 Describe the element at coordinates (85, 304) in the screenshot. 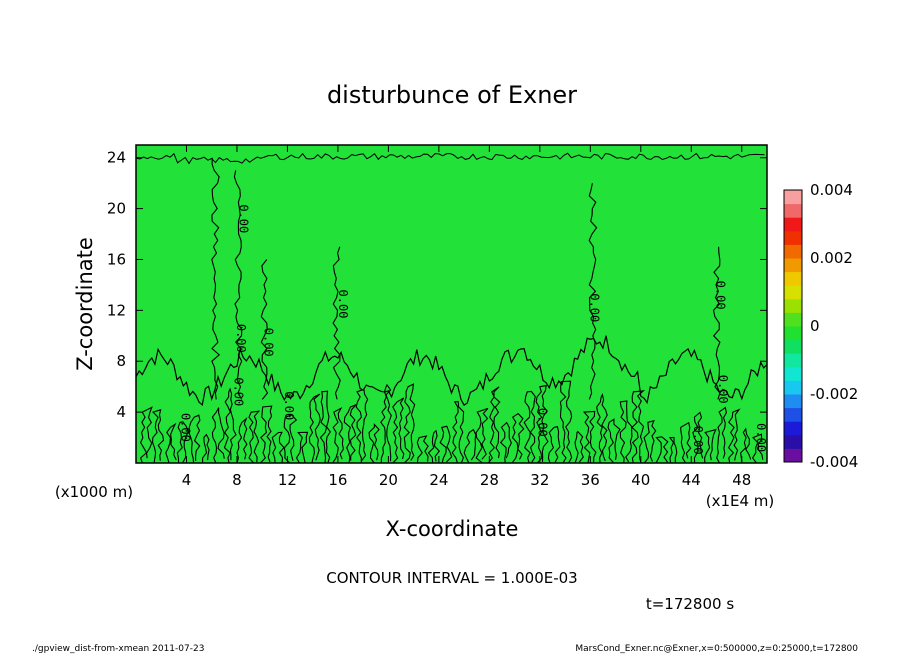

I see `y-axis-label: Z-coordinate` at that location.